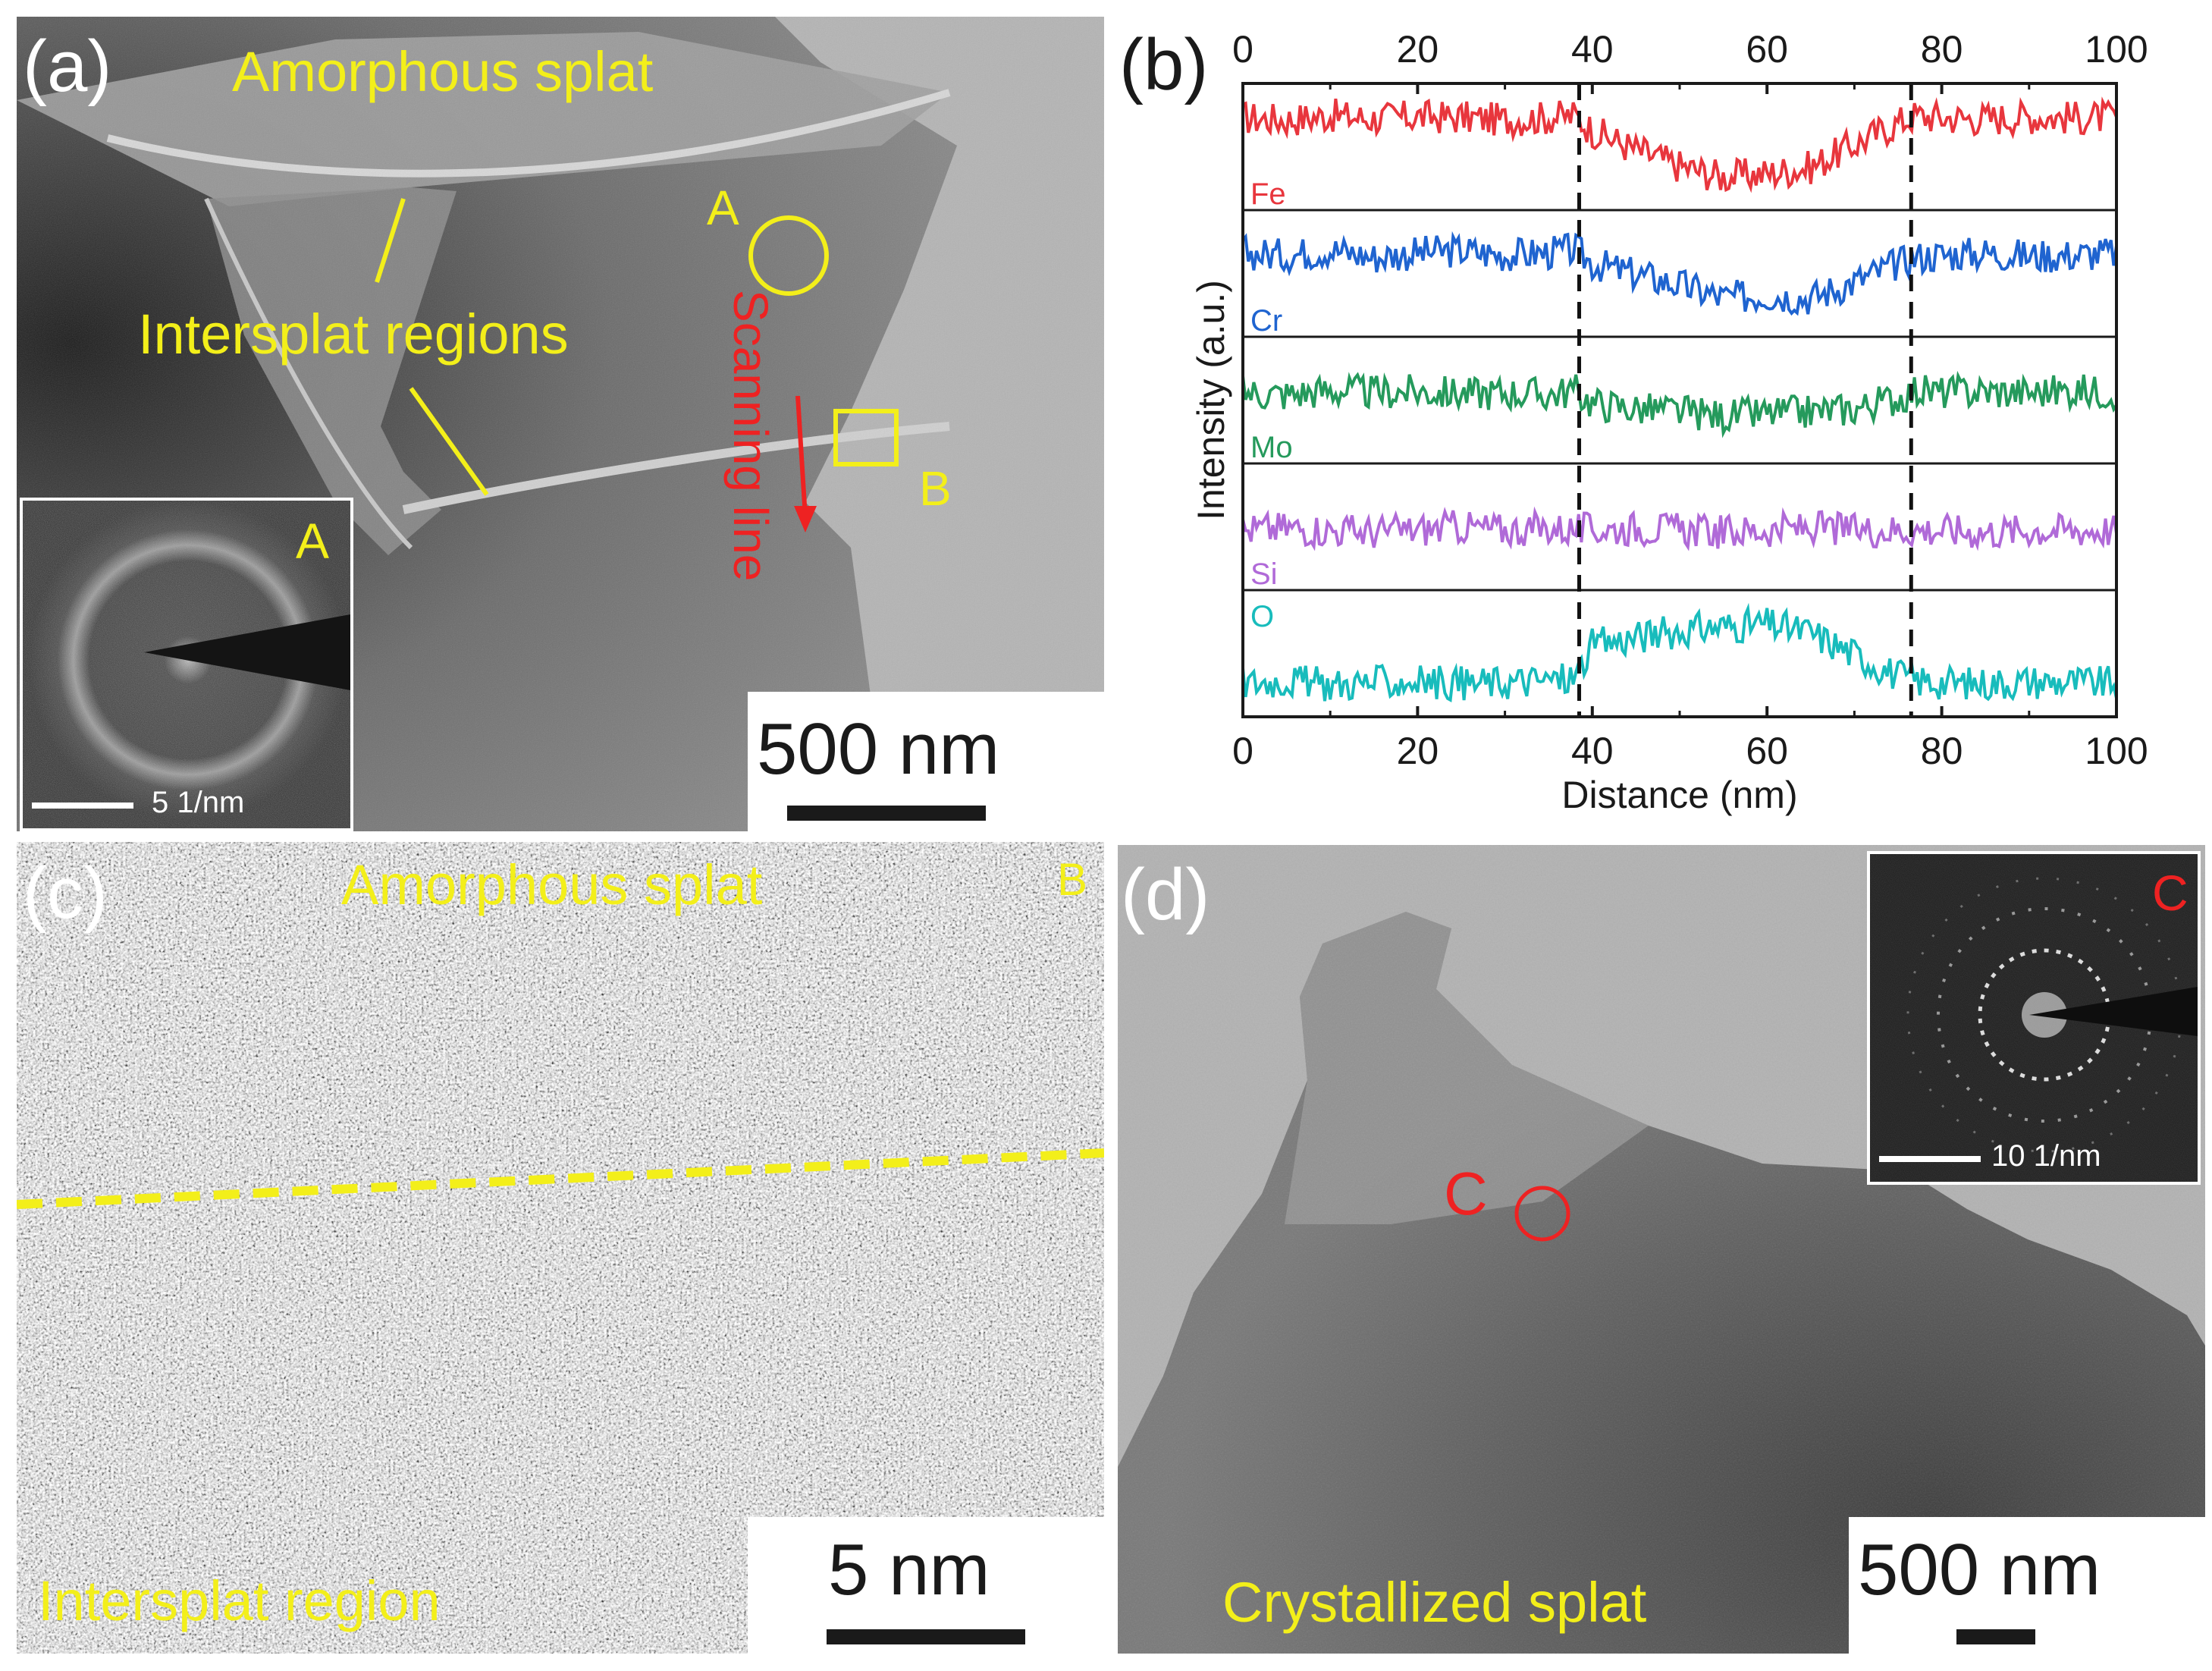 This screenshot has width=2212, height=1671. I want to click on intersplat-regions-label: Intersplat regions, so click(353, 334).